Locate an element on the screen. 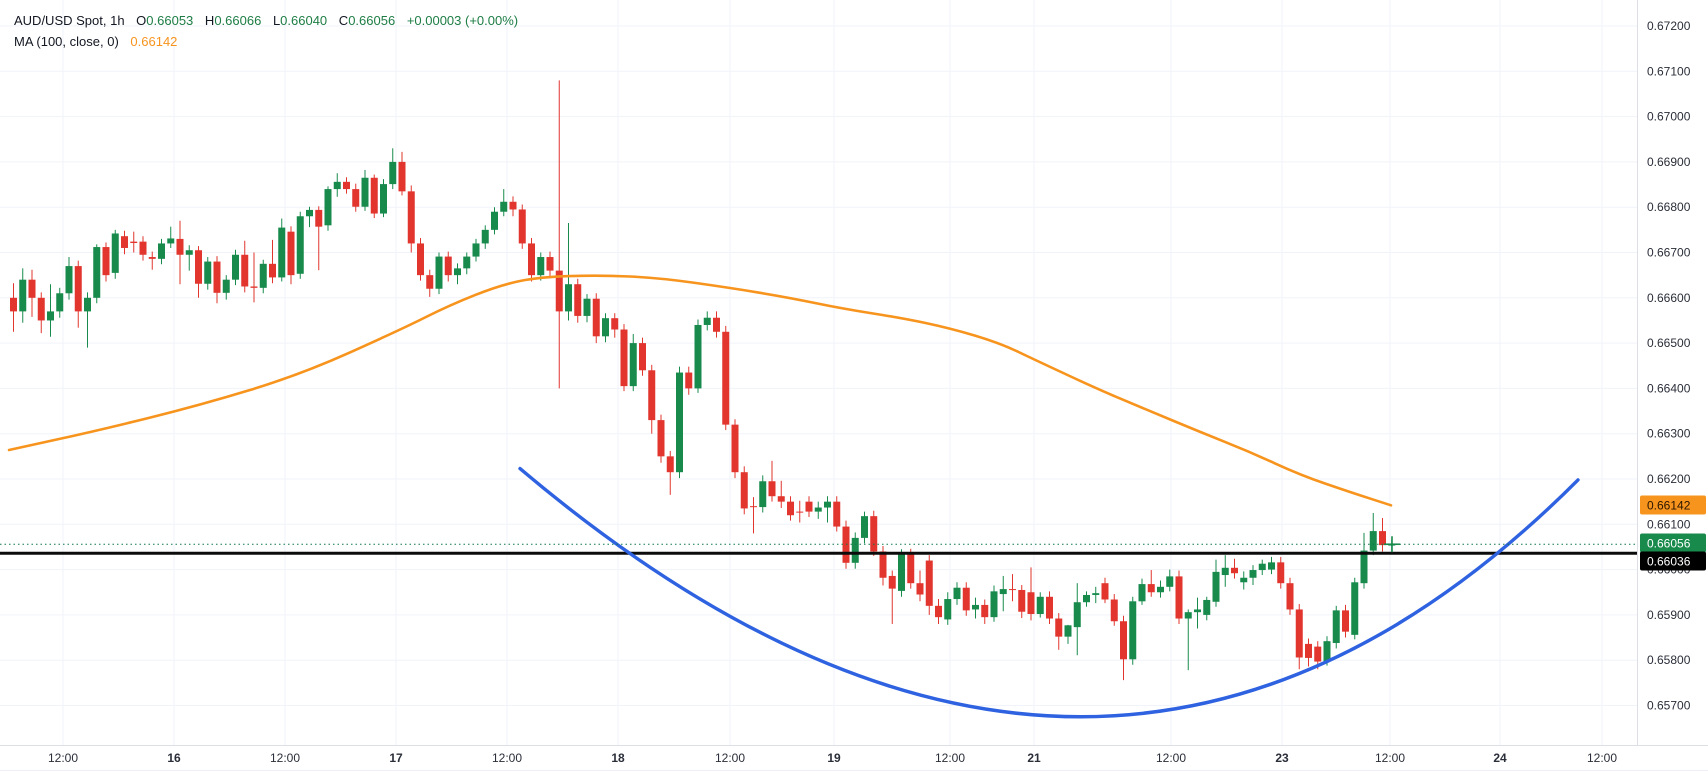  price-axis-label: 0.66300 is located at coordinates (1669, 434).